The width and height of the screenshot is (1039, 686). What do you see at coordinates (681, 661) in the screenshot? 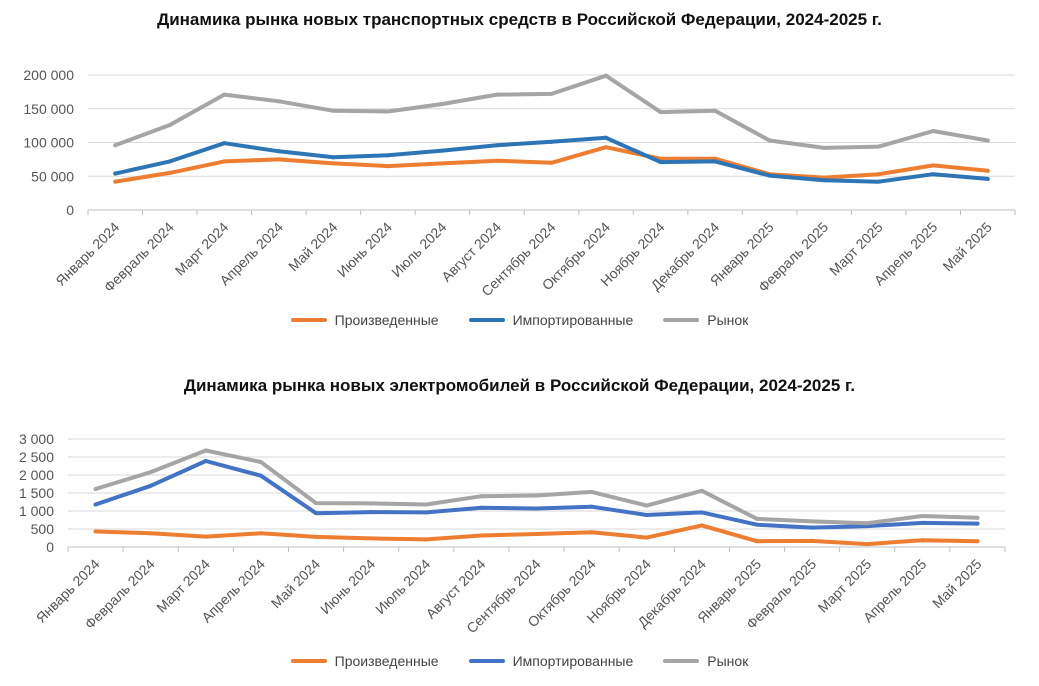
I see `legend-swatch-market` at bounding box center [681, 661].